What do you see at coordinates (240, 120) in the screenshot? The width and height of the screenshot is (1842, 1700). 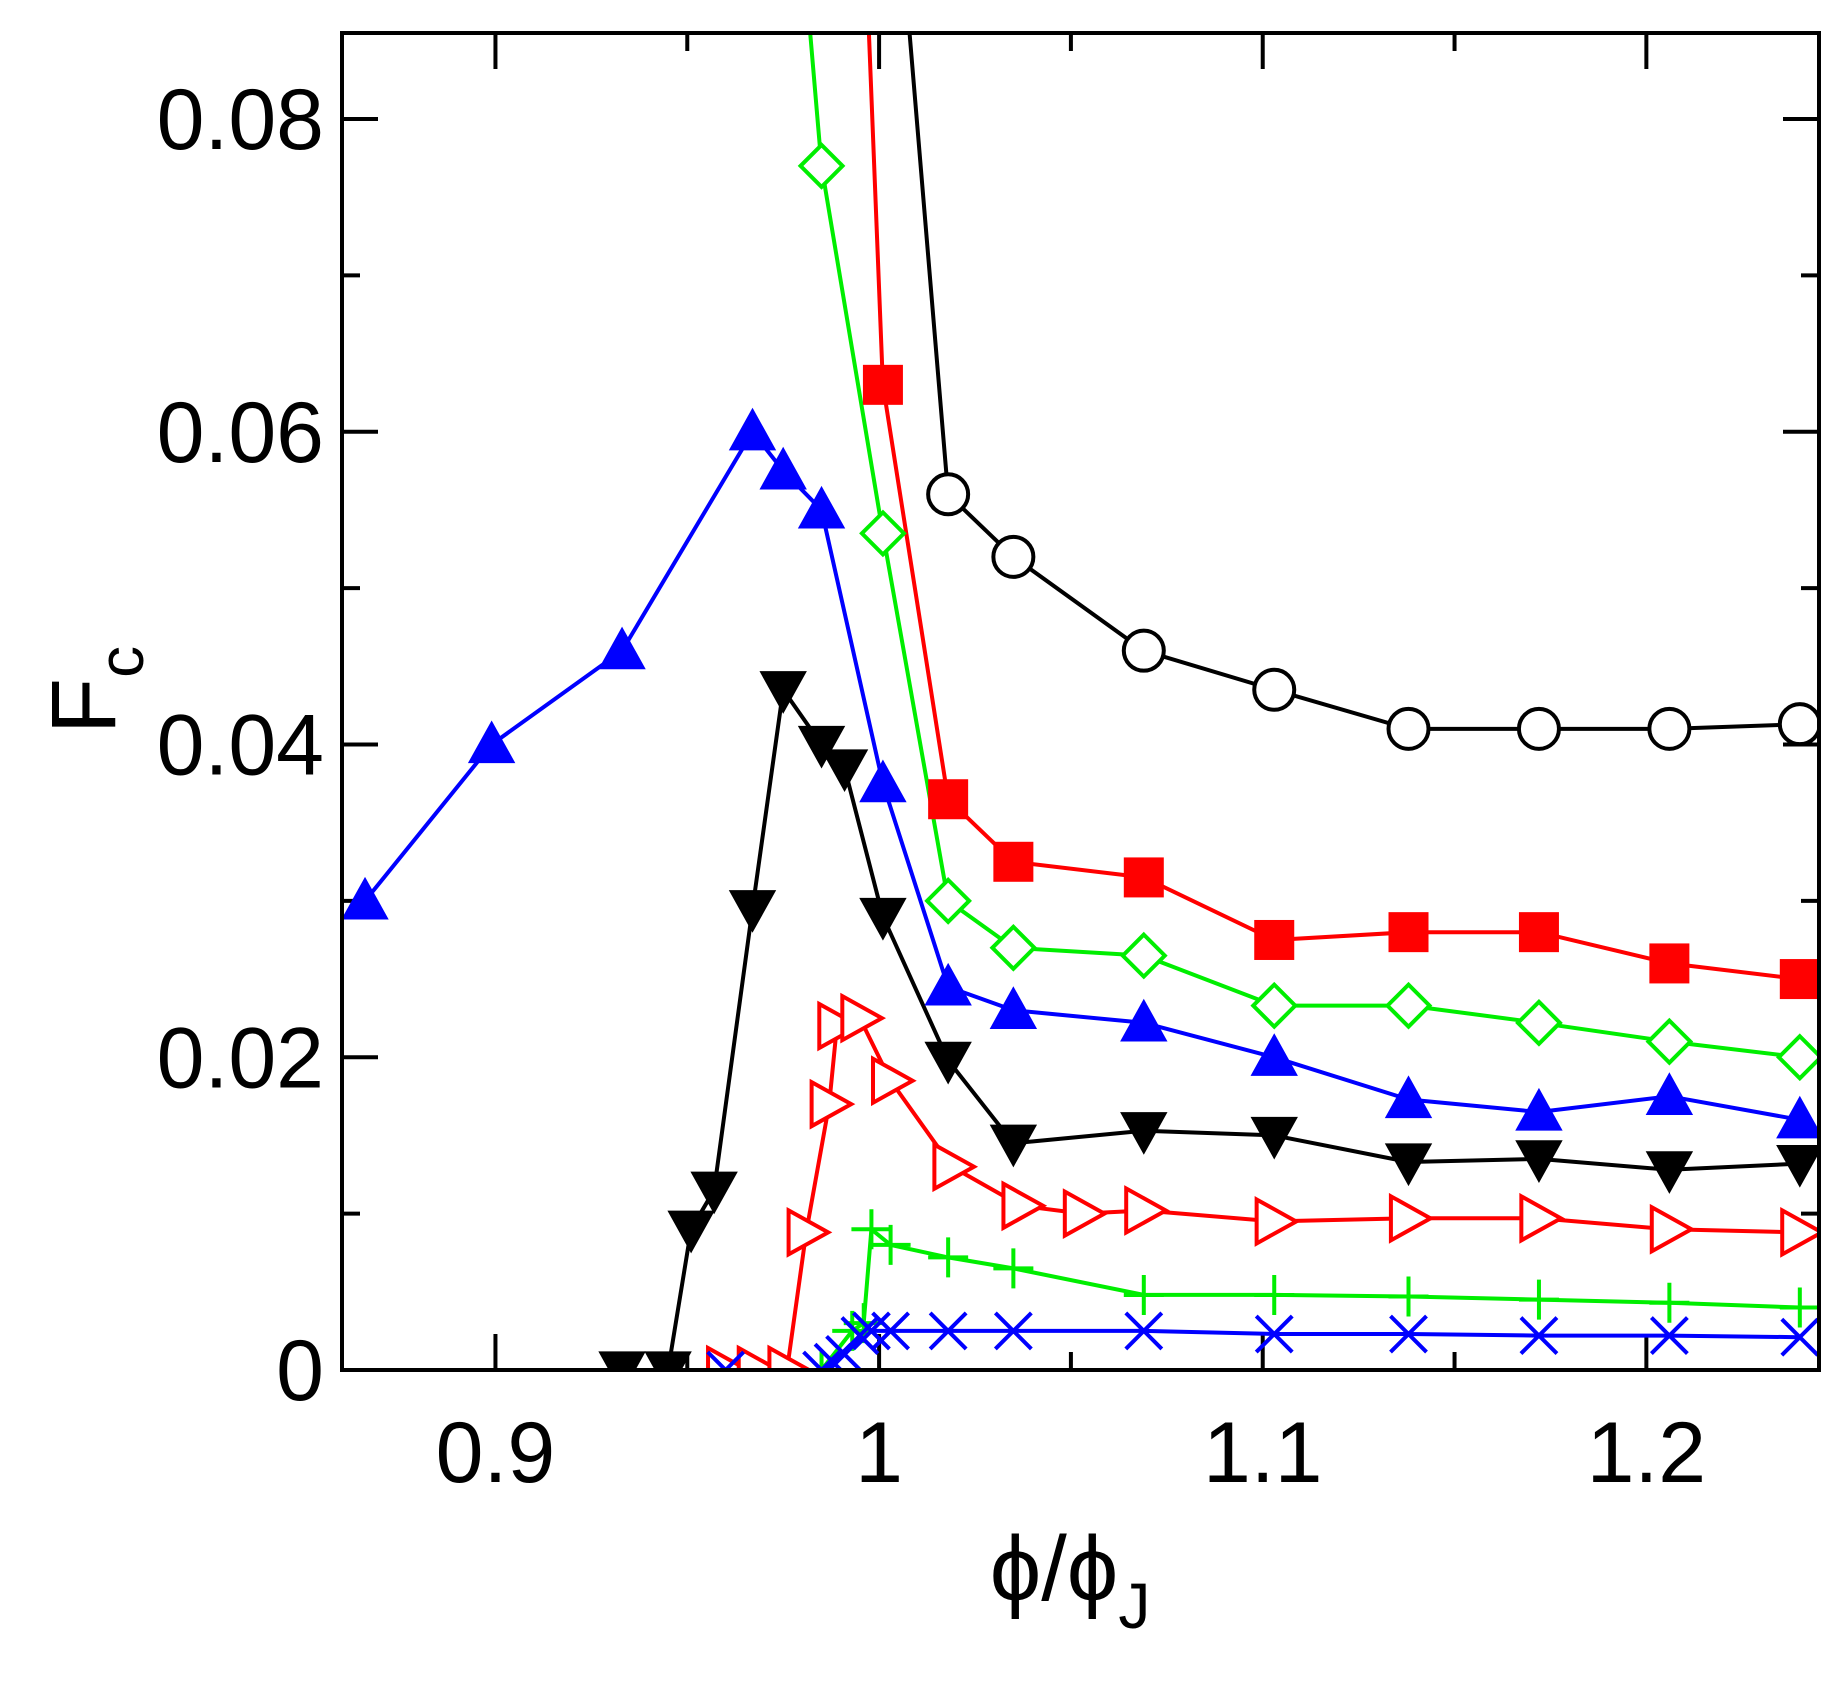 I see `y-tick-label: 0.08` at bounding box center [240, 120].